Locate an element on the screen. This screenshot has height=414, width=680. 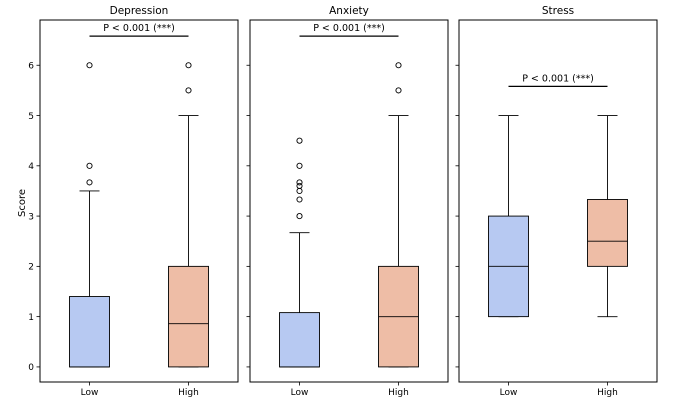
y-tick-label: 2 is located at coordinates (31, 268).